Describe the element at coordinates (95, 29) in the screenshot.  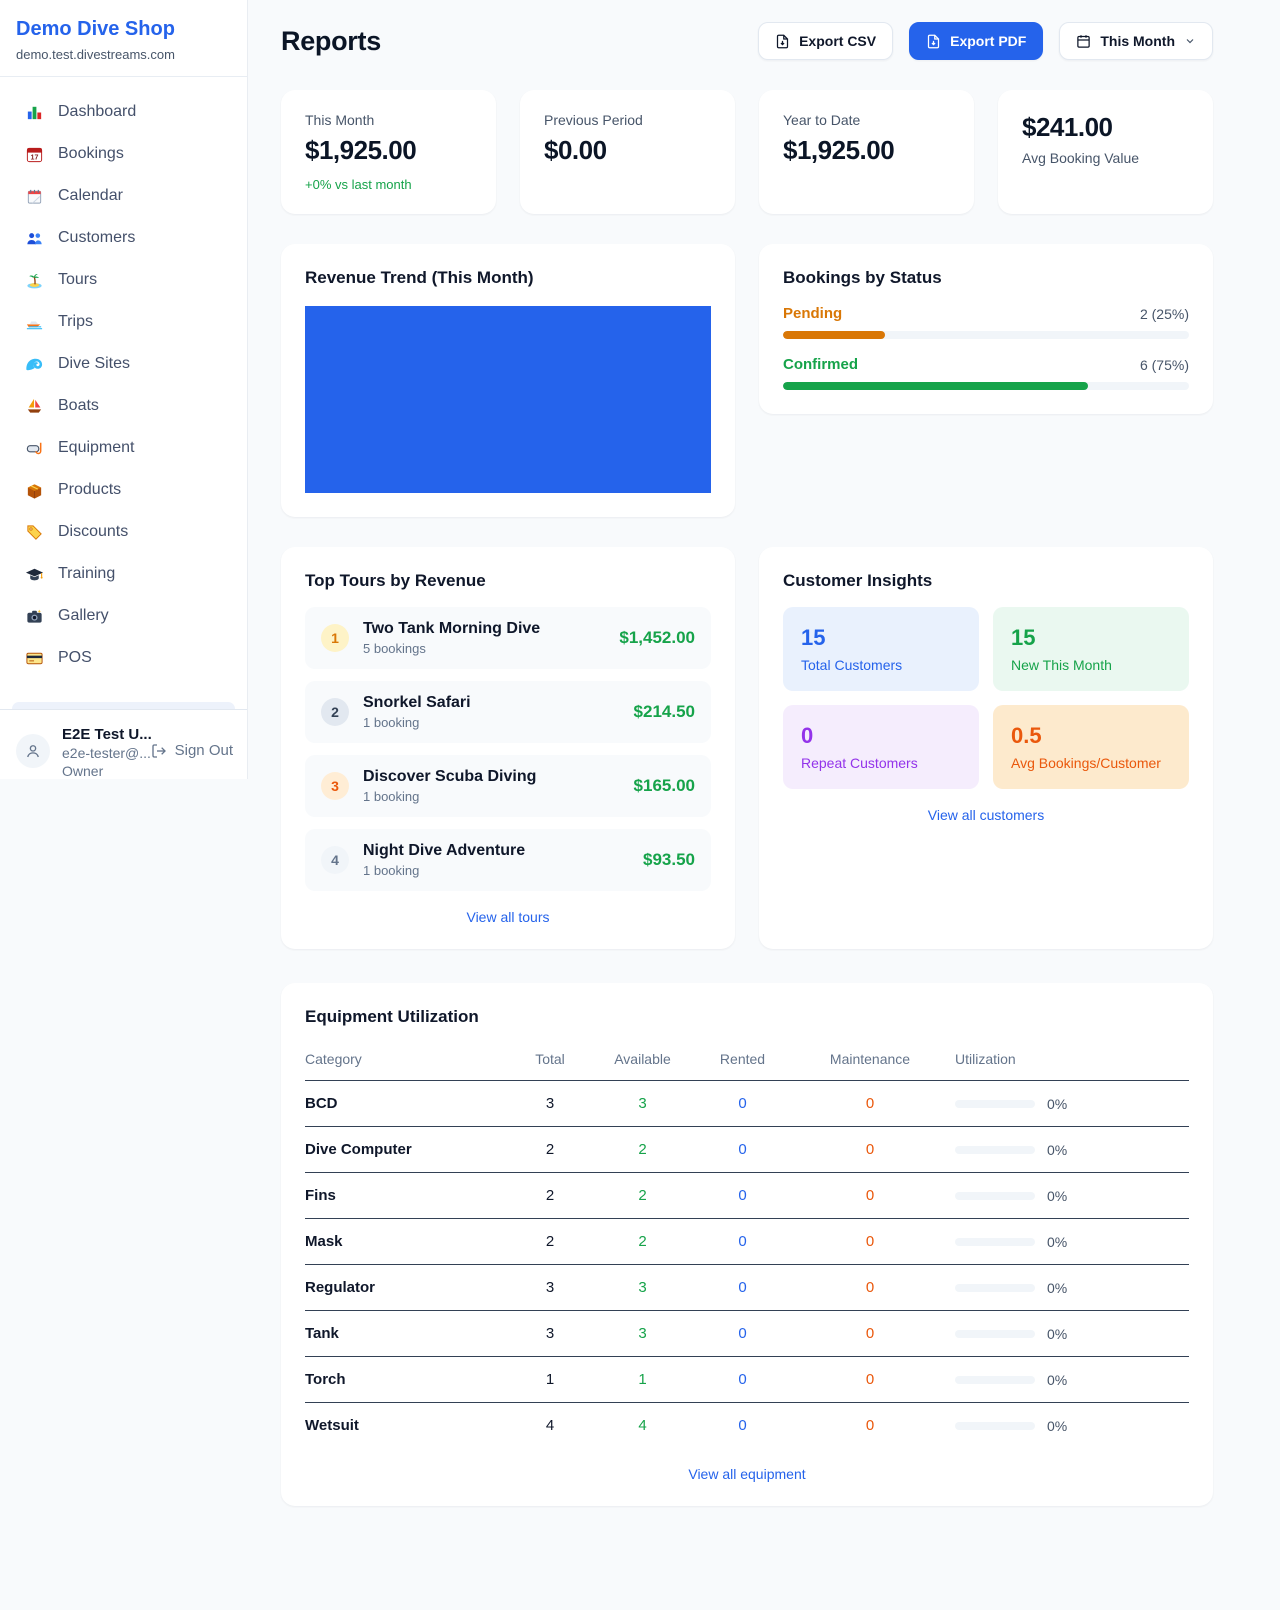
I see `app-title: Demo Dive Shop` at that location.